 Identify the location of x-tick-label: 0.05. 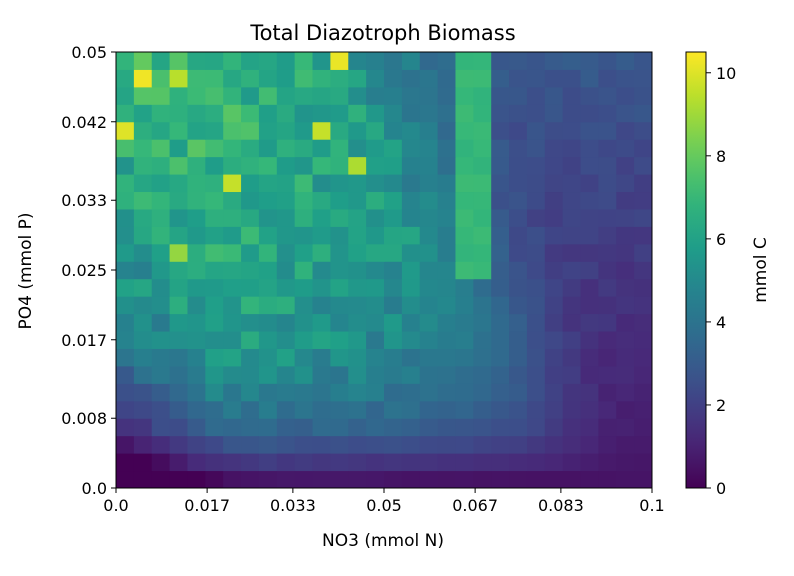
(384, 505).